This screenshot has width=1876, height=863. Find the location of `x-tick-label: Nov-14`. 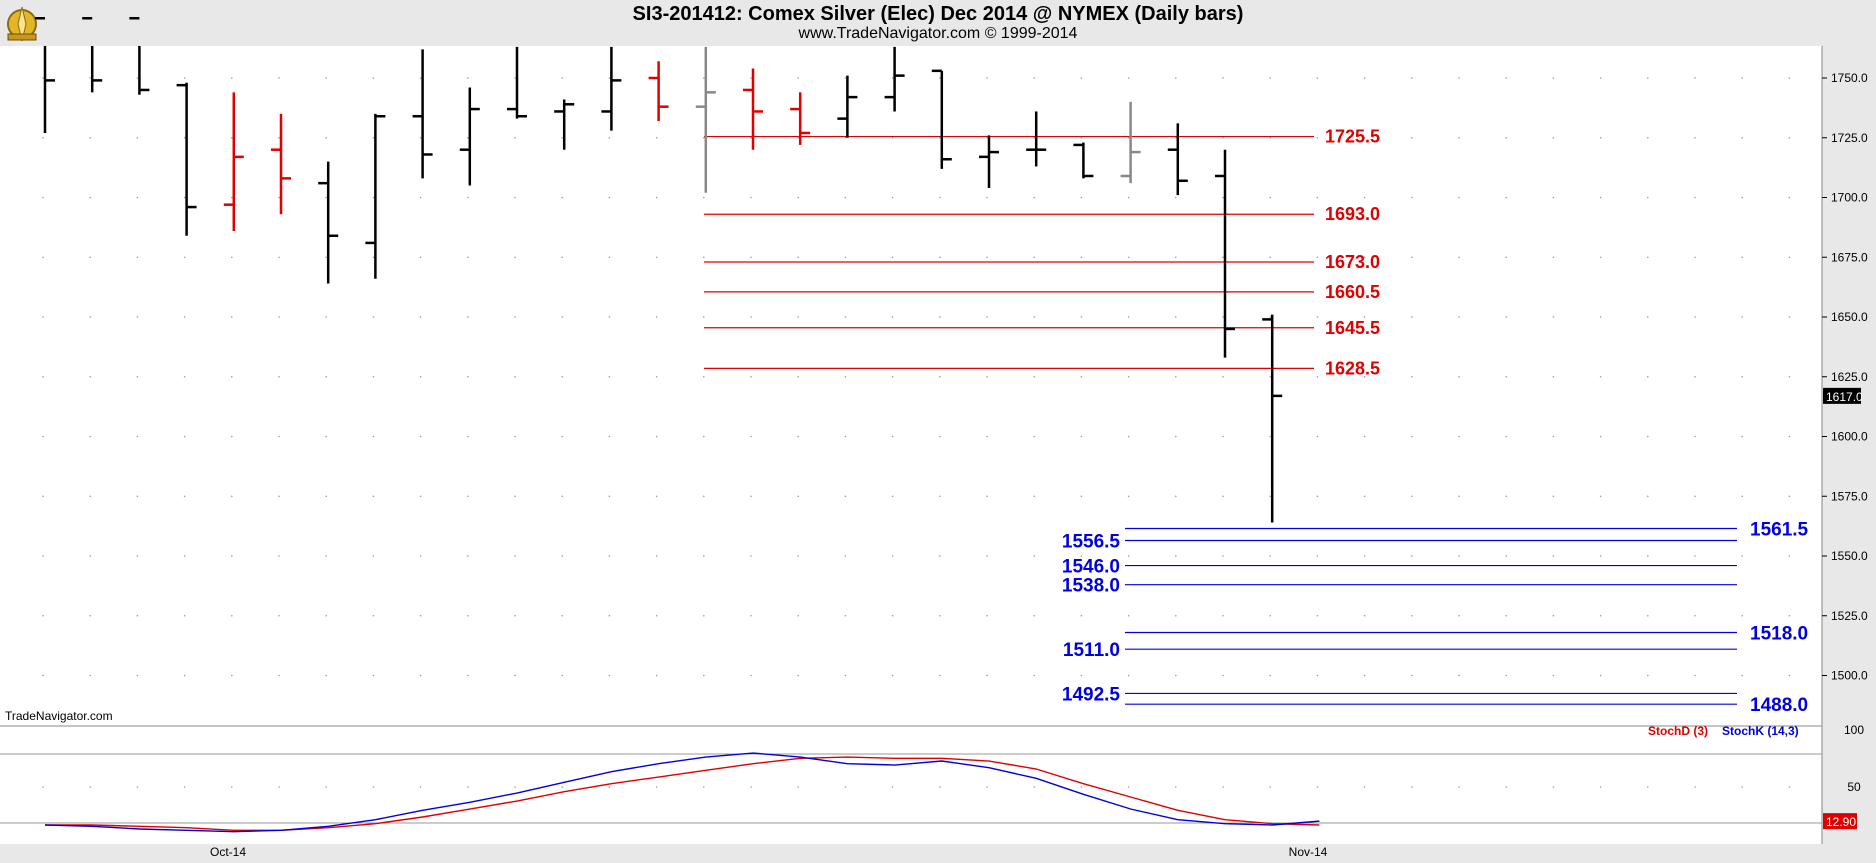

x-tick-label: Nov-14 is located at coordinates (1308, 852).